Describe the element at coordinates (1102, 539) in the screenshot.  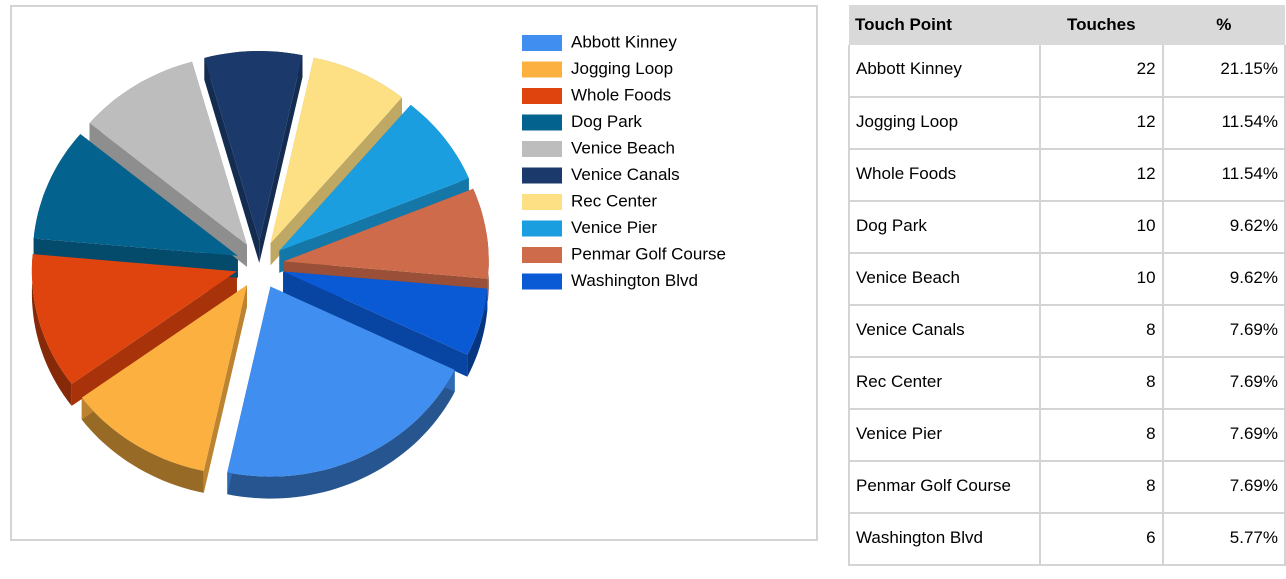
I see `table-cell: 6` at that location.